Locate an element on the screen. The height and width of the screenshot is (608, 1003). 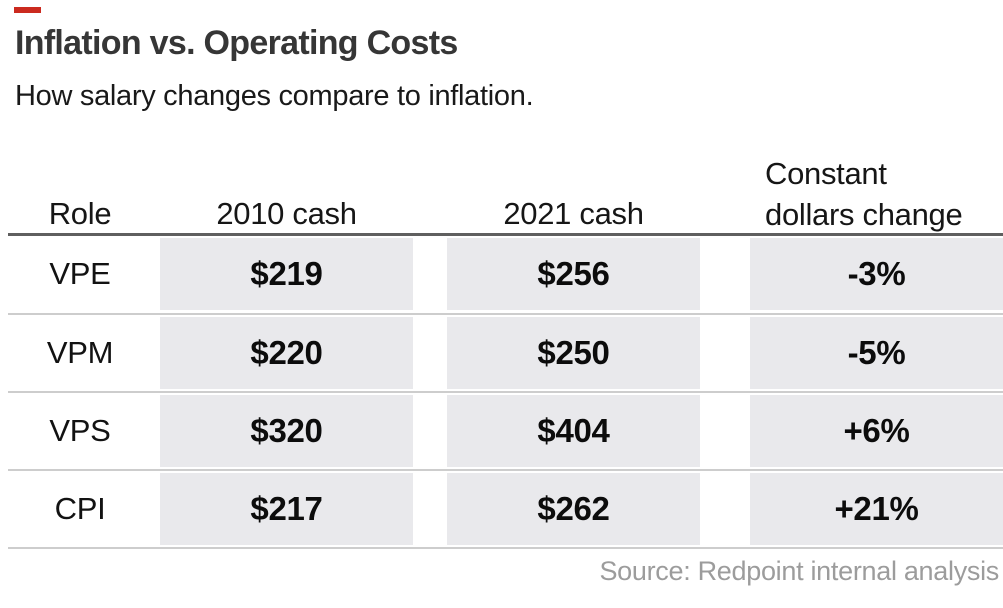
page-title: Inflation vs. Operating Costs is located at coordinates (236, 43).